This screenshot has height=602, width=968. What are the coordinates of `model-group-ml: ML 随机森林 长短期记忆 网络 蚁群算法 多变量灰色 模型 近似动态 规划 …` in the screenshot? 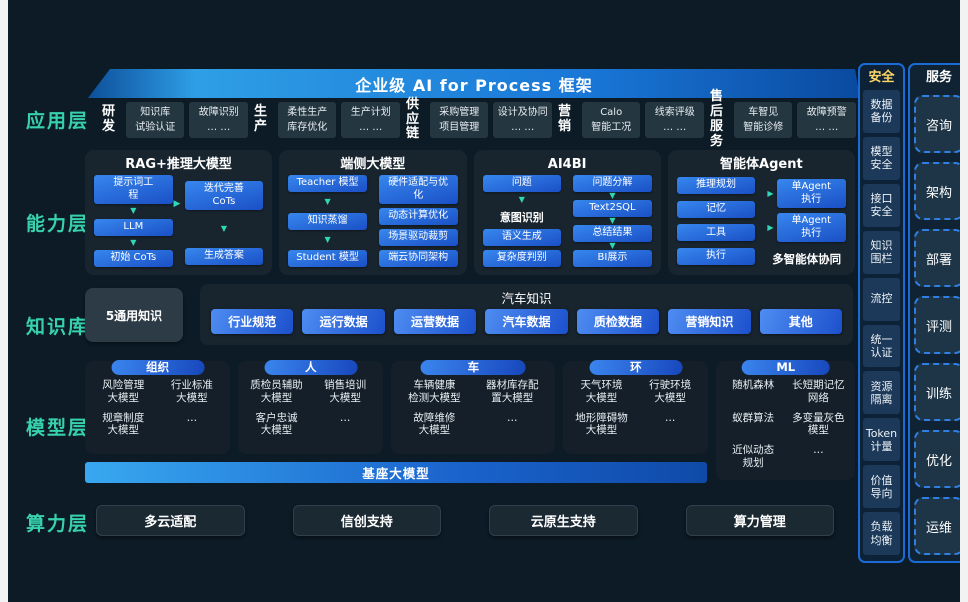 It's located at (785, 420).